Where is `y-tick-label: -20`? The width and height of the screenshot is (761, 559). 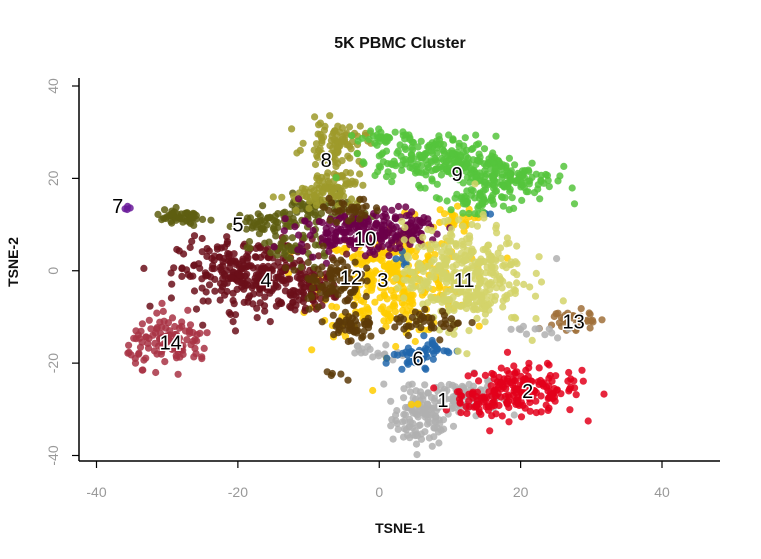 y-tick-label: -20 is located at coordinates (53, 363).